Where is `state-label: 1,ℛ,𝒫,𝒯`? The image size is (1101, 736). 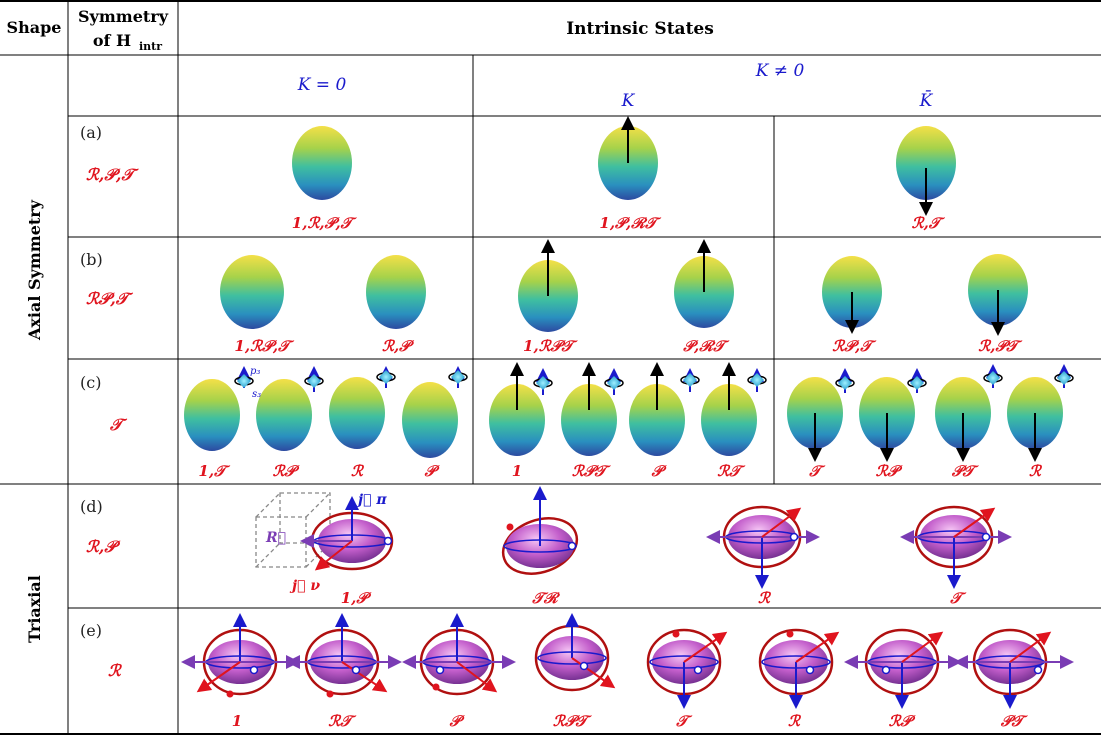
state-label: 1,ℛ,𝒫,𝒯 is located at coordinates (325, 223).